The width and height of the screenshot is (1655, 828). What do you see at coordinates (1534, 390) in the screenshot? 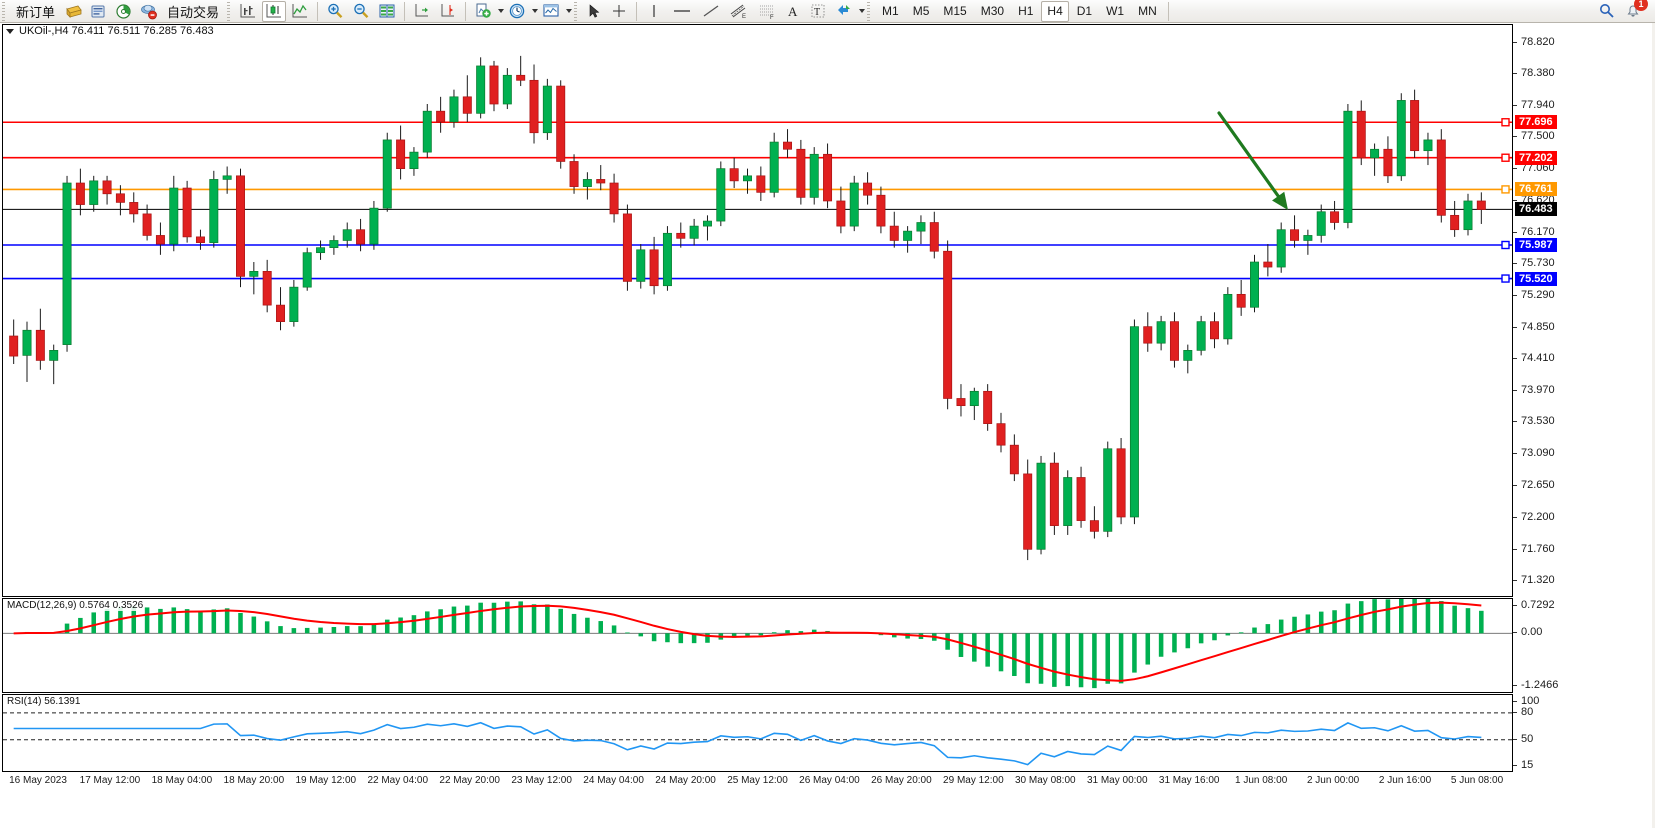
I see `price-axis-tick: 73.970` at bounding box center [1534, 390].